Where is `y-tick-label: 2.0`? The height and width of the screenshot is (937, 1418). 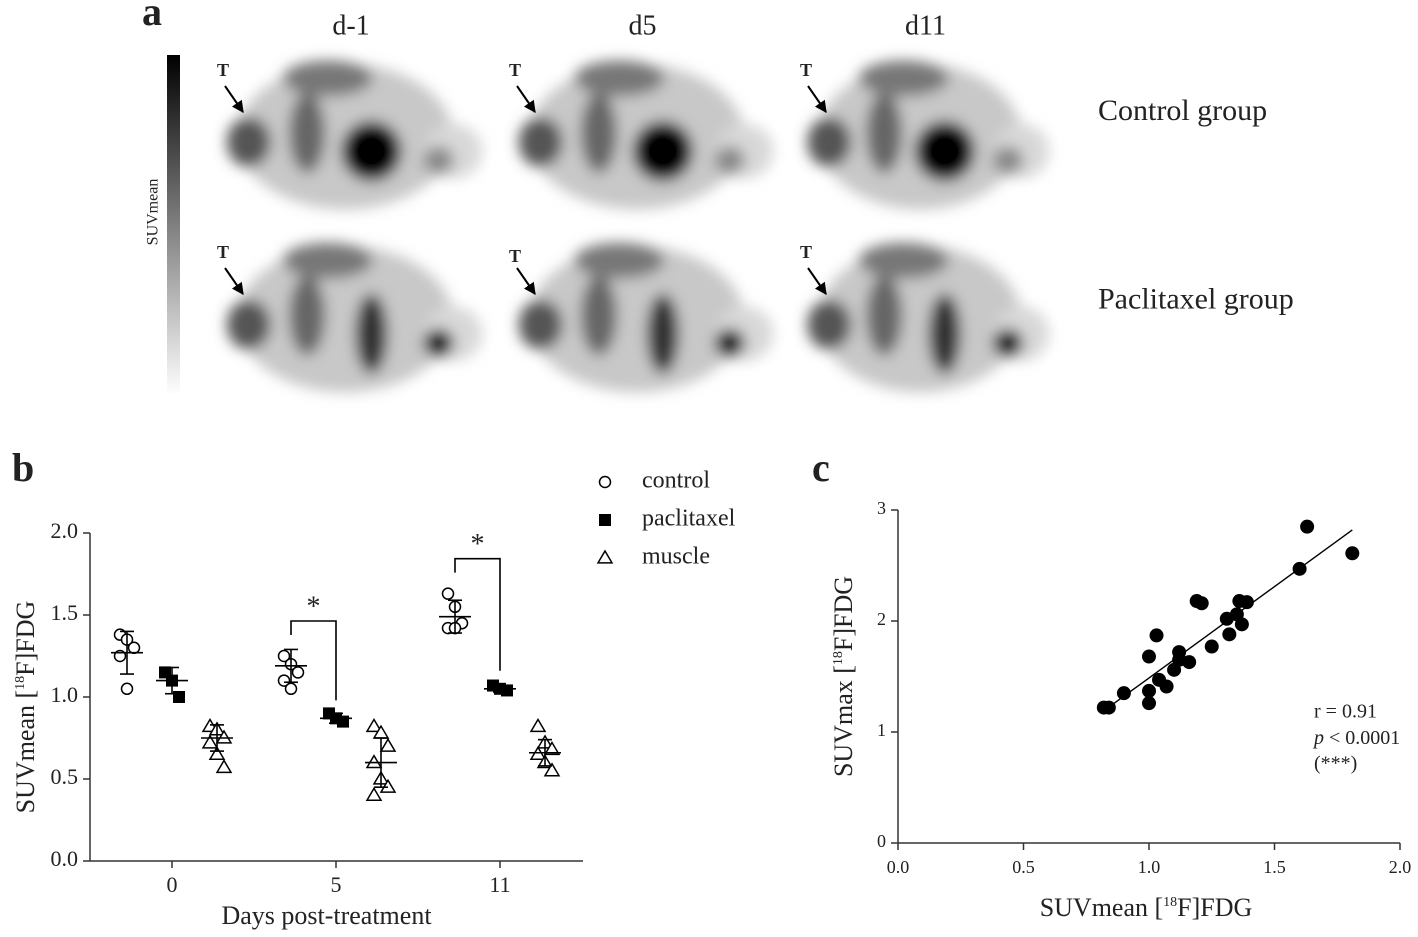 y-tick-label: 2.0 is located at coordinates (65, 530).